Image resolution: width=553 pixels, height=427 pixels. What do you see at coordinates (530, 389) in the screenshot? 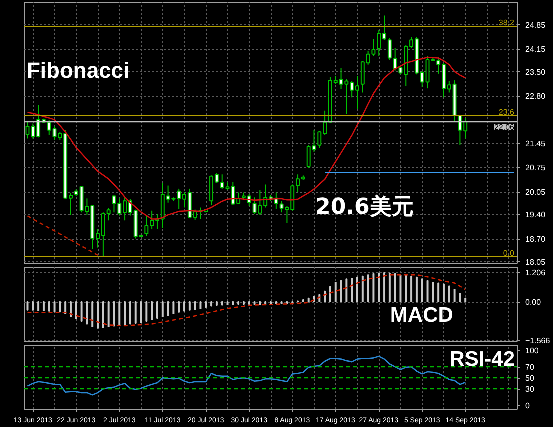
I see `y-tick-label: 30` at bounding box center [530, 389].